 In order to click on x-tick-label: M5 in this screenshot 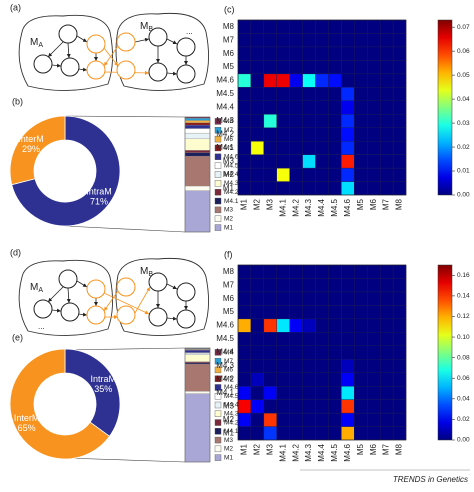, I will do `click(360, 204)`.